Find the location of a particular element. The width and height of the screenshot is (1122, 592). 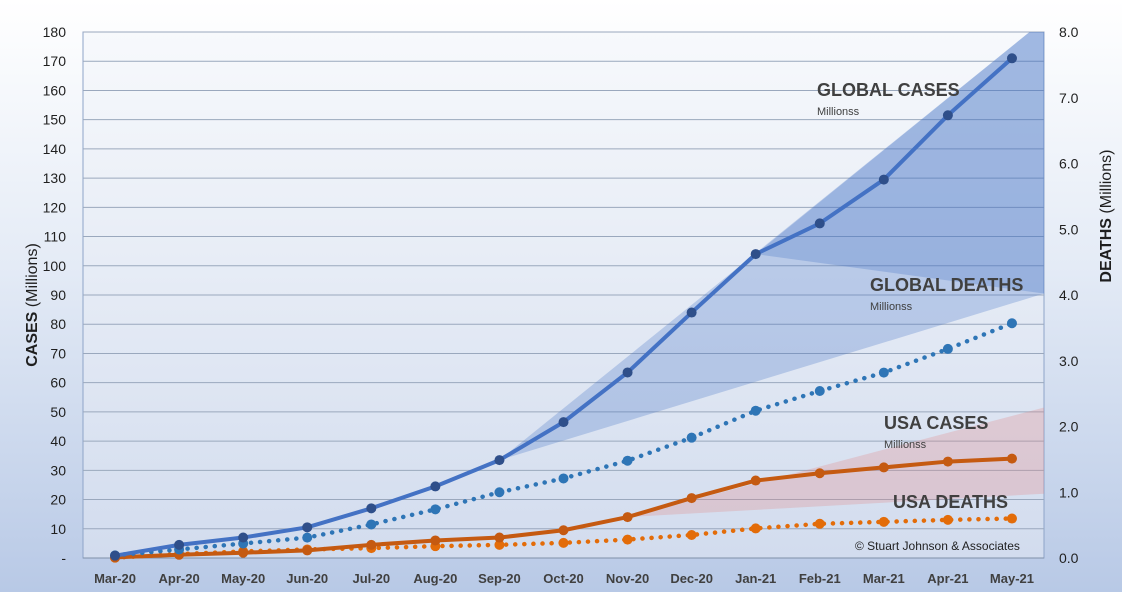

x-axis-tick-label: Aug-20 is located at coordinates (435, 578).